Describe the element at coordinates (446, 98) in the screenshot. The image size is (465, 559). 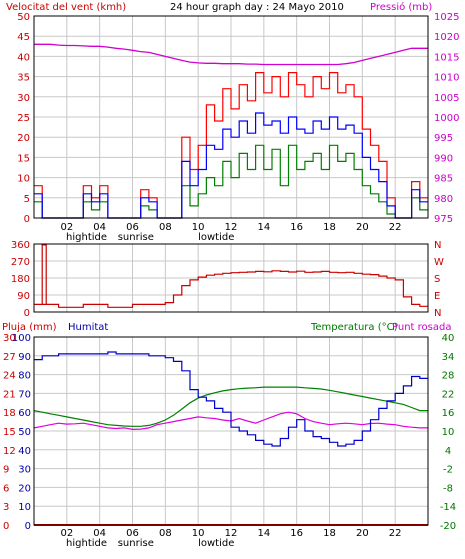
I see `p1-ytick-right-1005: 1005` at that location.